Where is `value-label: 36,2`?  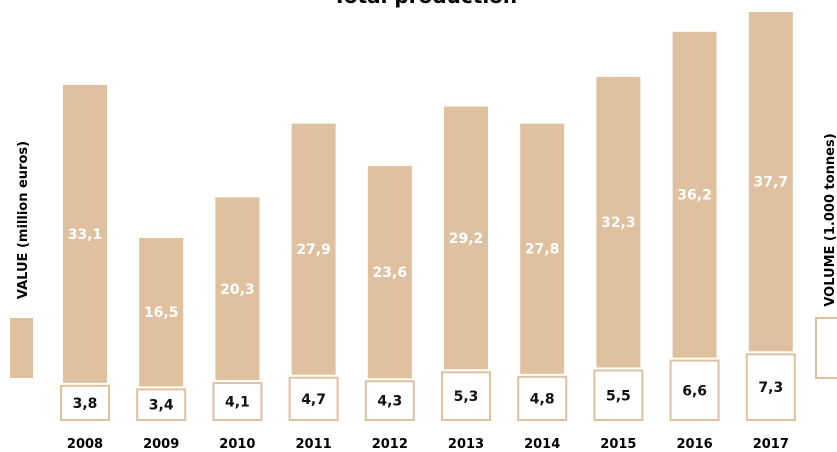 value-label: 36,2 is located at coordinates (694, 196).